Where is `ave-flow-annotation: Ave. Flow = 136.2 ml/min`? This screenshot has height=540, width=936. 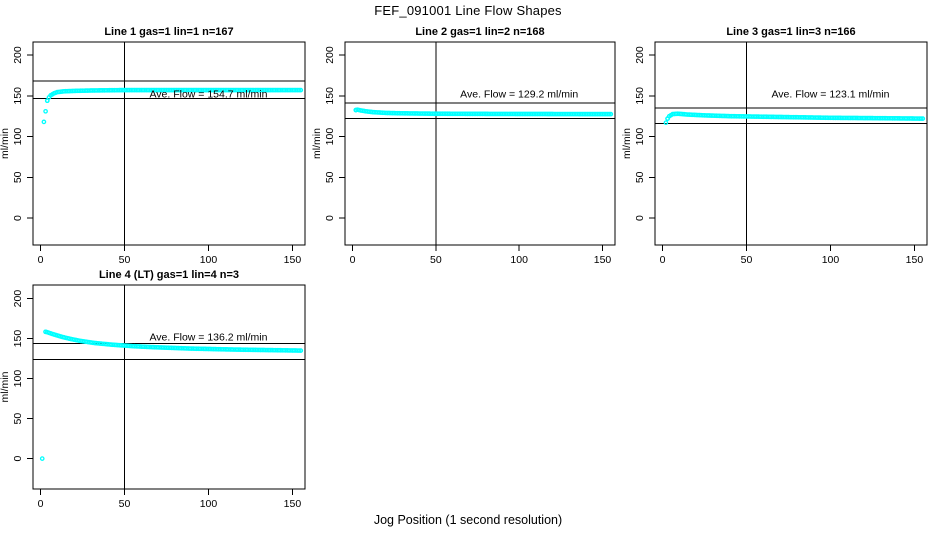 ave-flow-annotation: Ave. Flow = 136.2 ml/min is located at coordinates (208, 338).